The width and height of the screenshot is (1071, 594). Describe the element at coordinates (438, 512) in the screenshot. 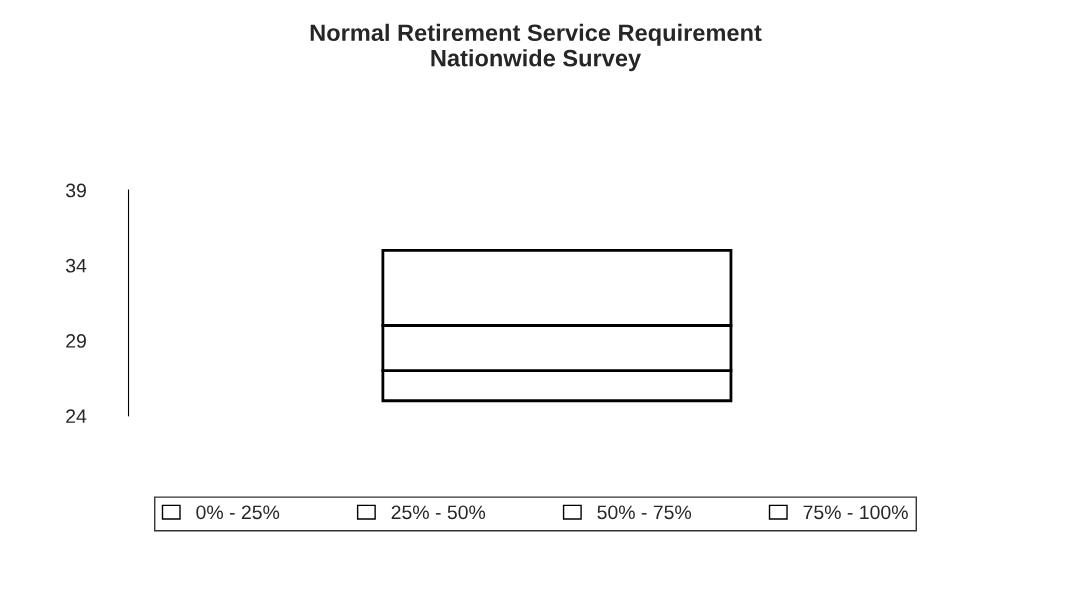

I see `legend-label: 25% - 50%` at that location.